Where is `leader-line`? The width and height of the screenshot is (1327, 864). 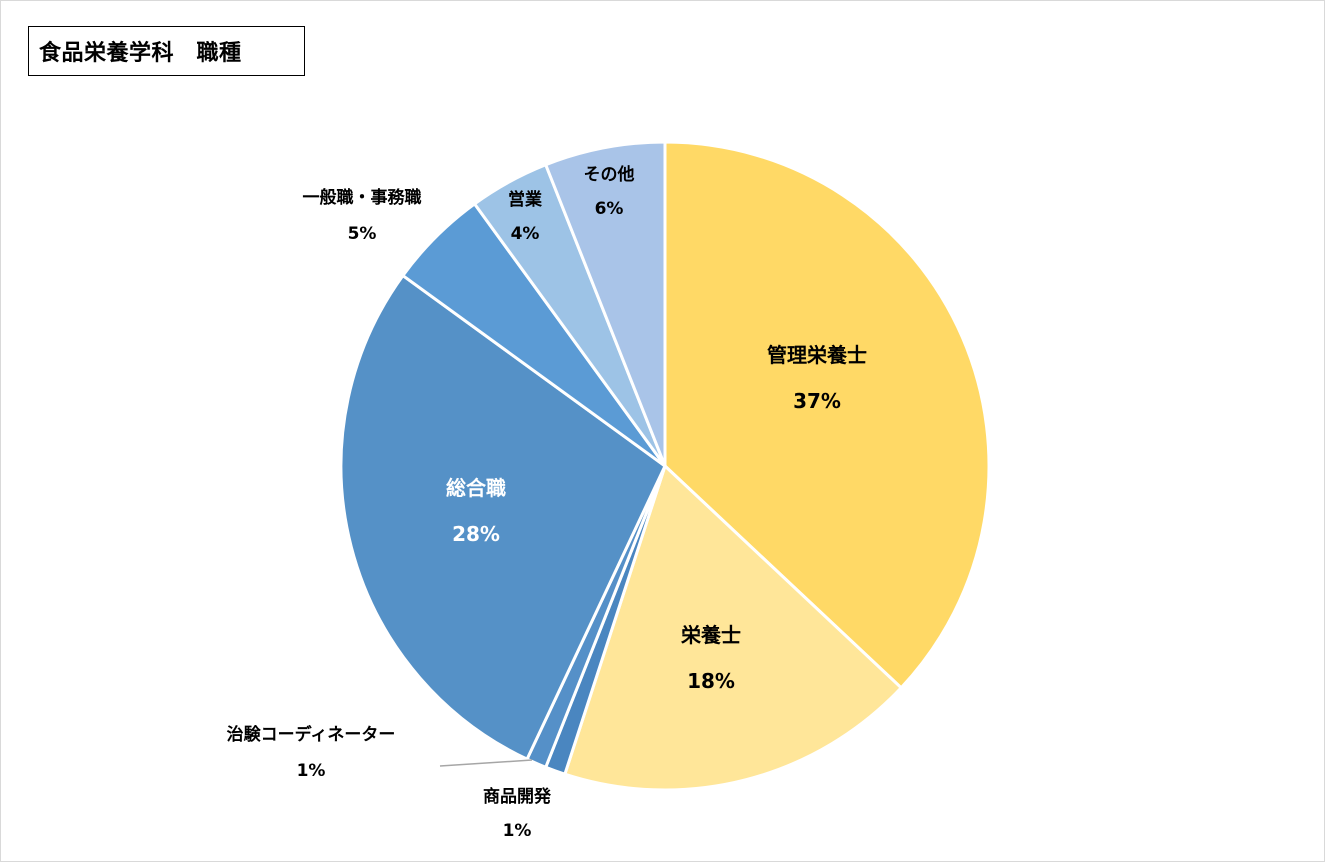 leader-line is located at coordinates (486, 763).